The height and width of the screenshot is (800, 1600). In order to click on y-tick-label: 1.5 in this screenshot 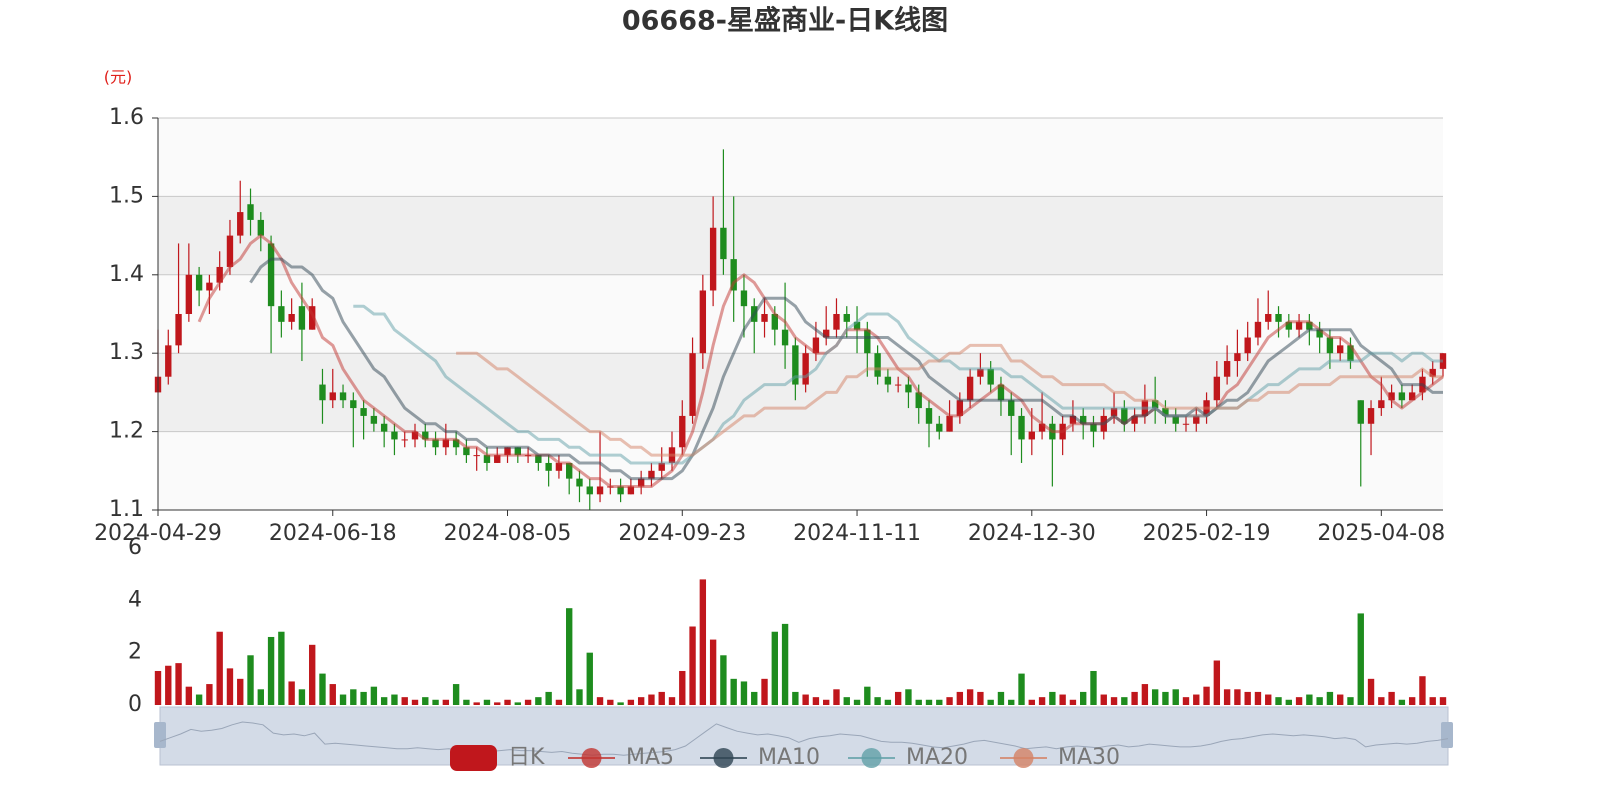, I will do `click(126, 195)`.